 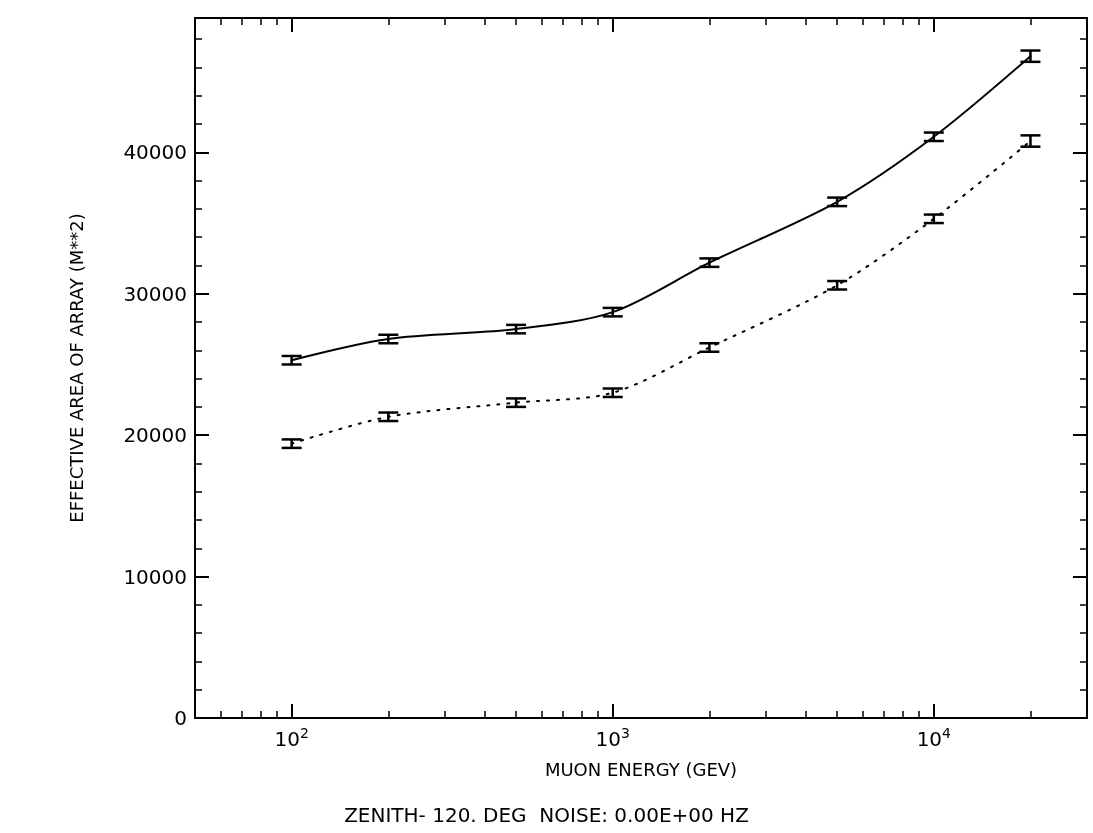 I want to click on y-axis-title: EFFECTIVE AREA OF ARRAY (M**2), so click(x=76, y=368).